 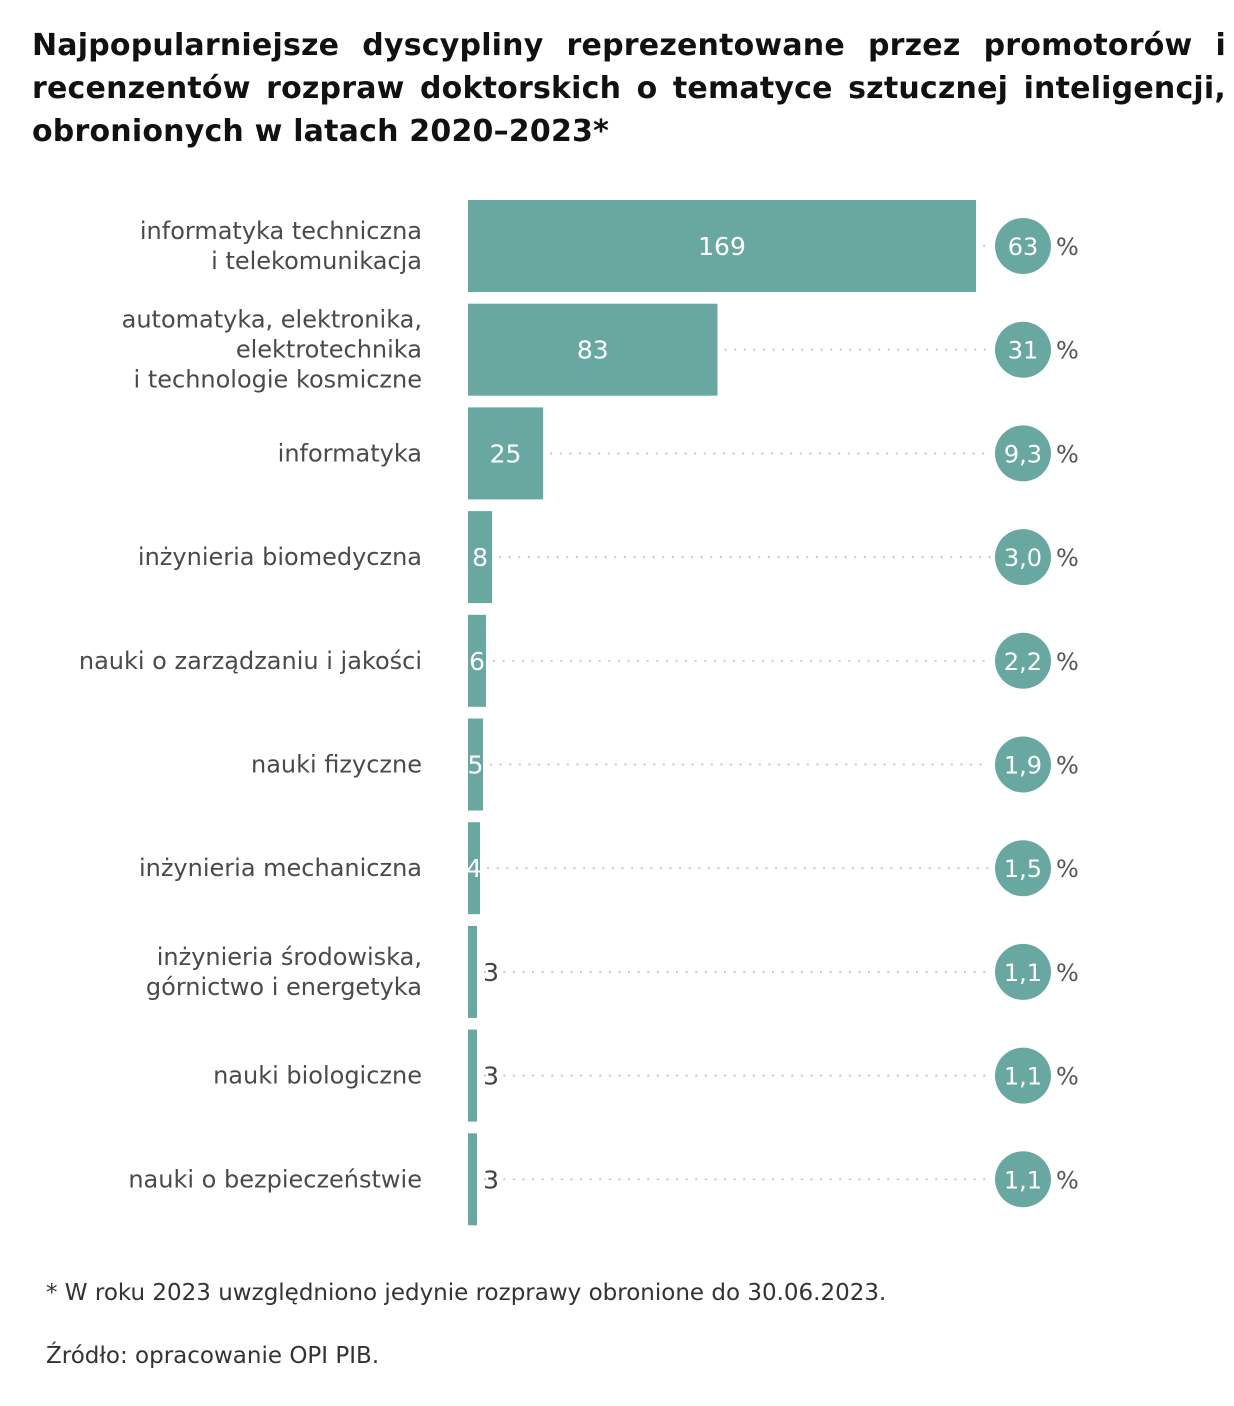 I want to click on bar-value-label: 4, so click(x=474, y=868).